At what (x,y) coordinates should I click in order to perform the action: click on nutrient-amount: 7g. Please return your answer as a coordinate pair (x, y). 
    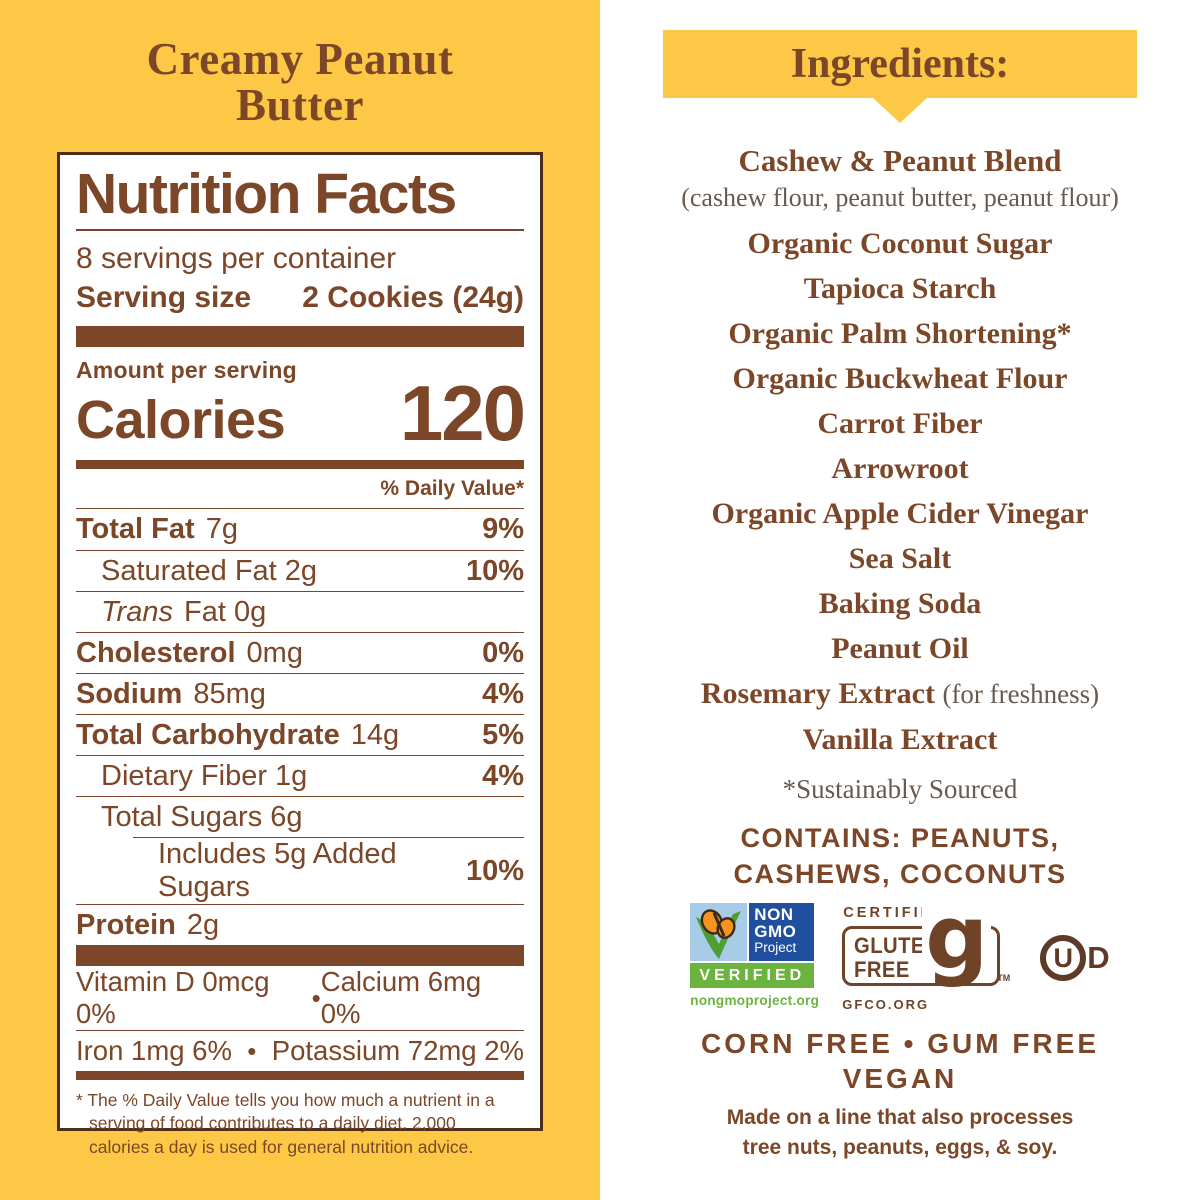
    Looking at the image, I should click on (221, 529).